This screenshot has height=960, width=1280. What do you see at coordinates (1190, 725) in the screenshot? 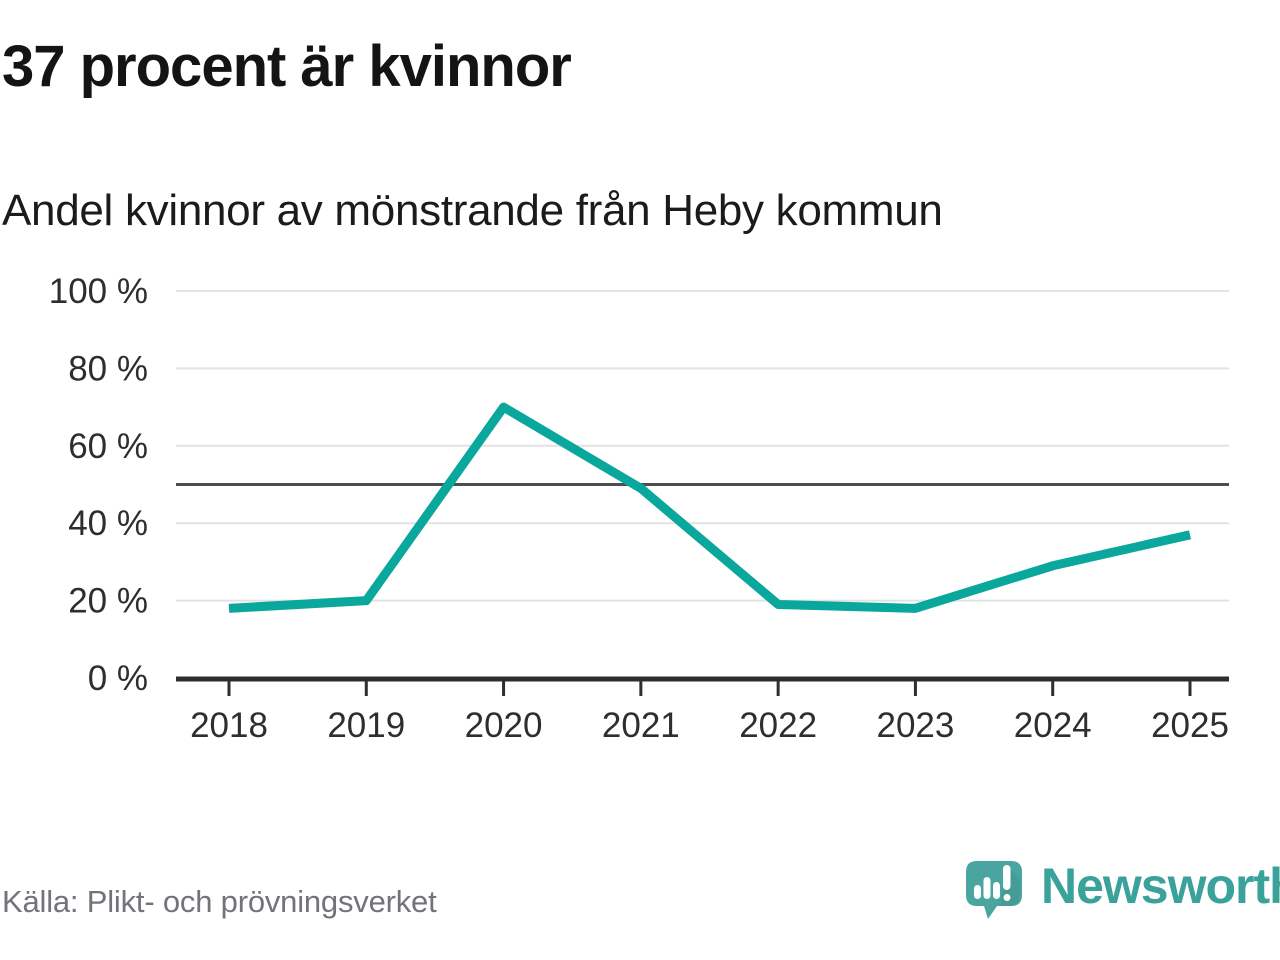
I see `x-tick-label-2025: 2025` at bounding box center [1190, 725].